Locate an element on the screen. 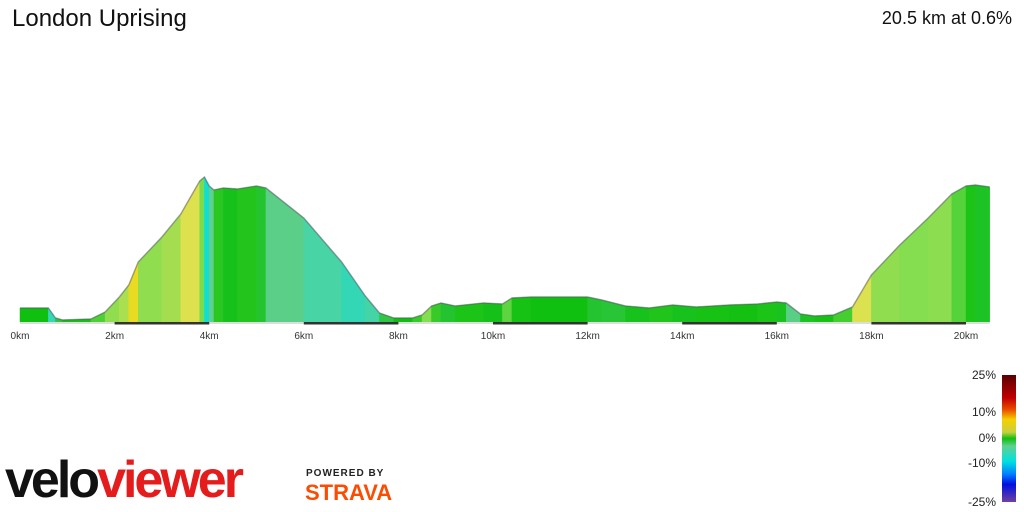 The width and height of the screenshot is (1024, 512). x-tick-label: 0km is located at coordinates (20, 336).